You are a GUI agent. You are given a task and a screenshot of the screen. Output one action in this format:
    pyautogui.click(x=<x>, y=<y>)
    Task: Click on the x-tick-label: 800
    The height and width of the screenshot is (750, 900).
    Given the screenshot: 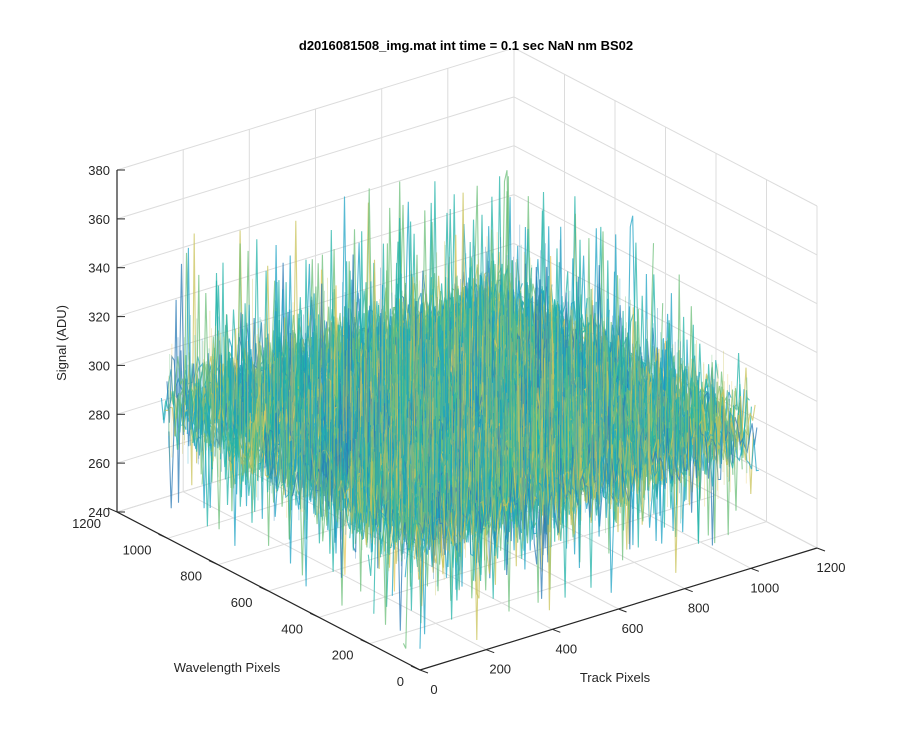 What is the action you would take?
    pyautogui.click(x=699, y=608)
    